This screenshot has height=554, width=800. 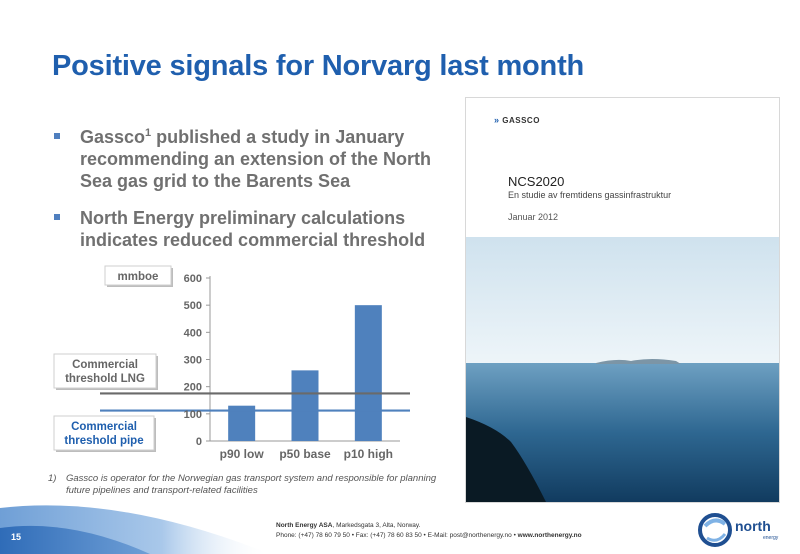 I want to click on category-label: p10 high, so click(x=368, y=454).